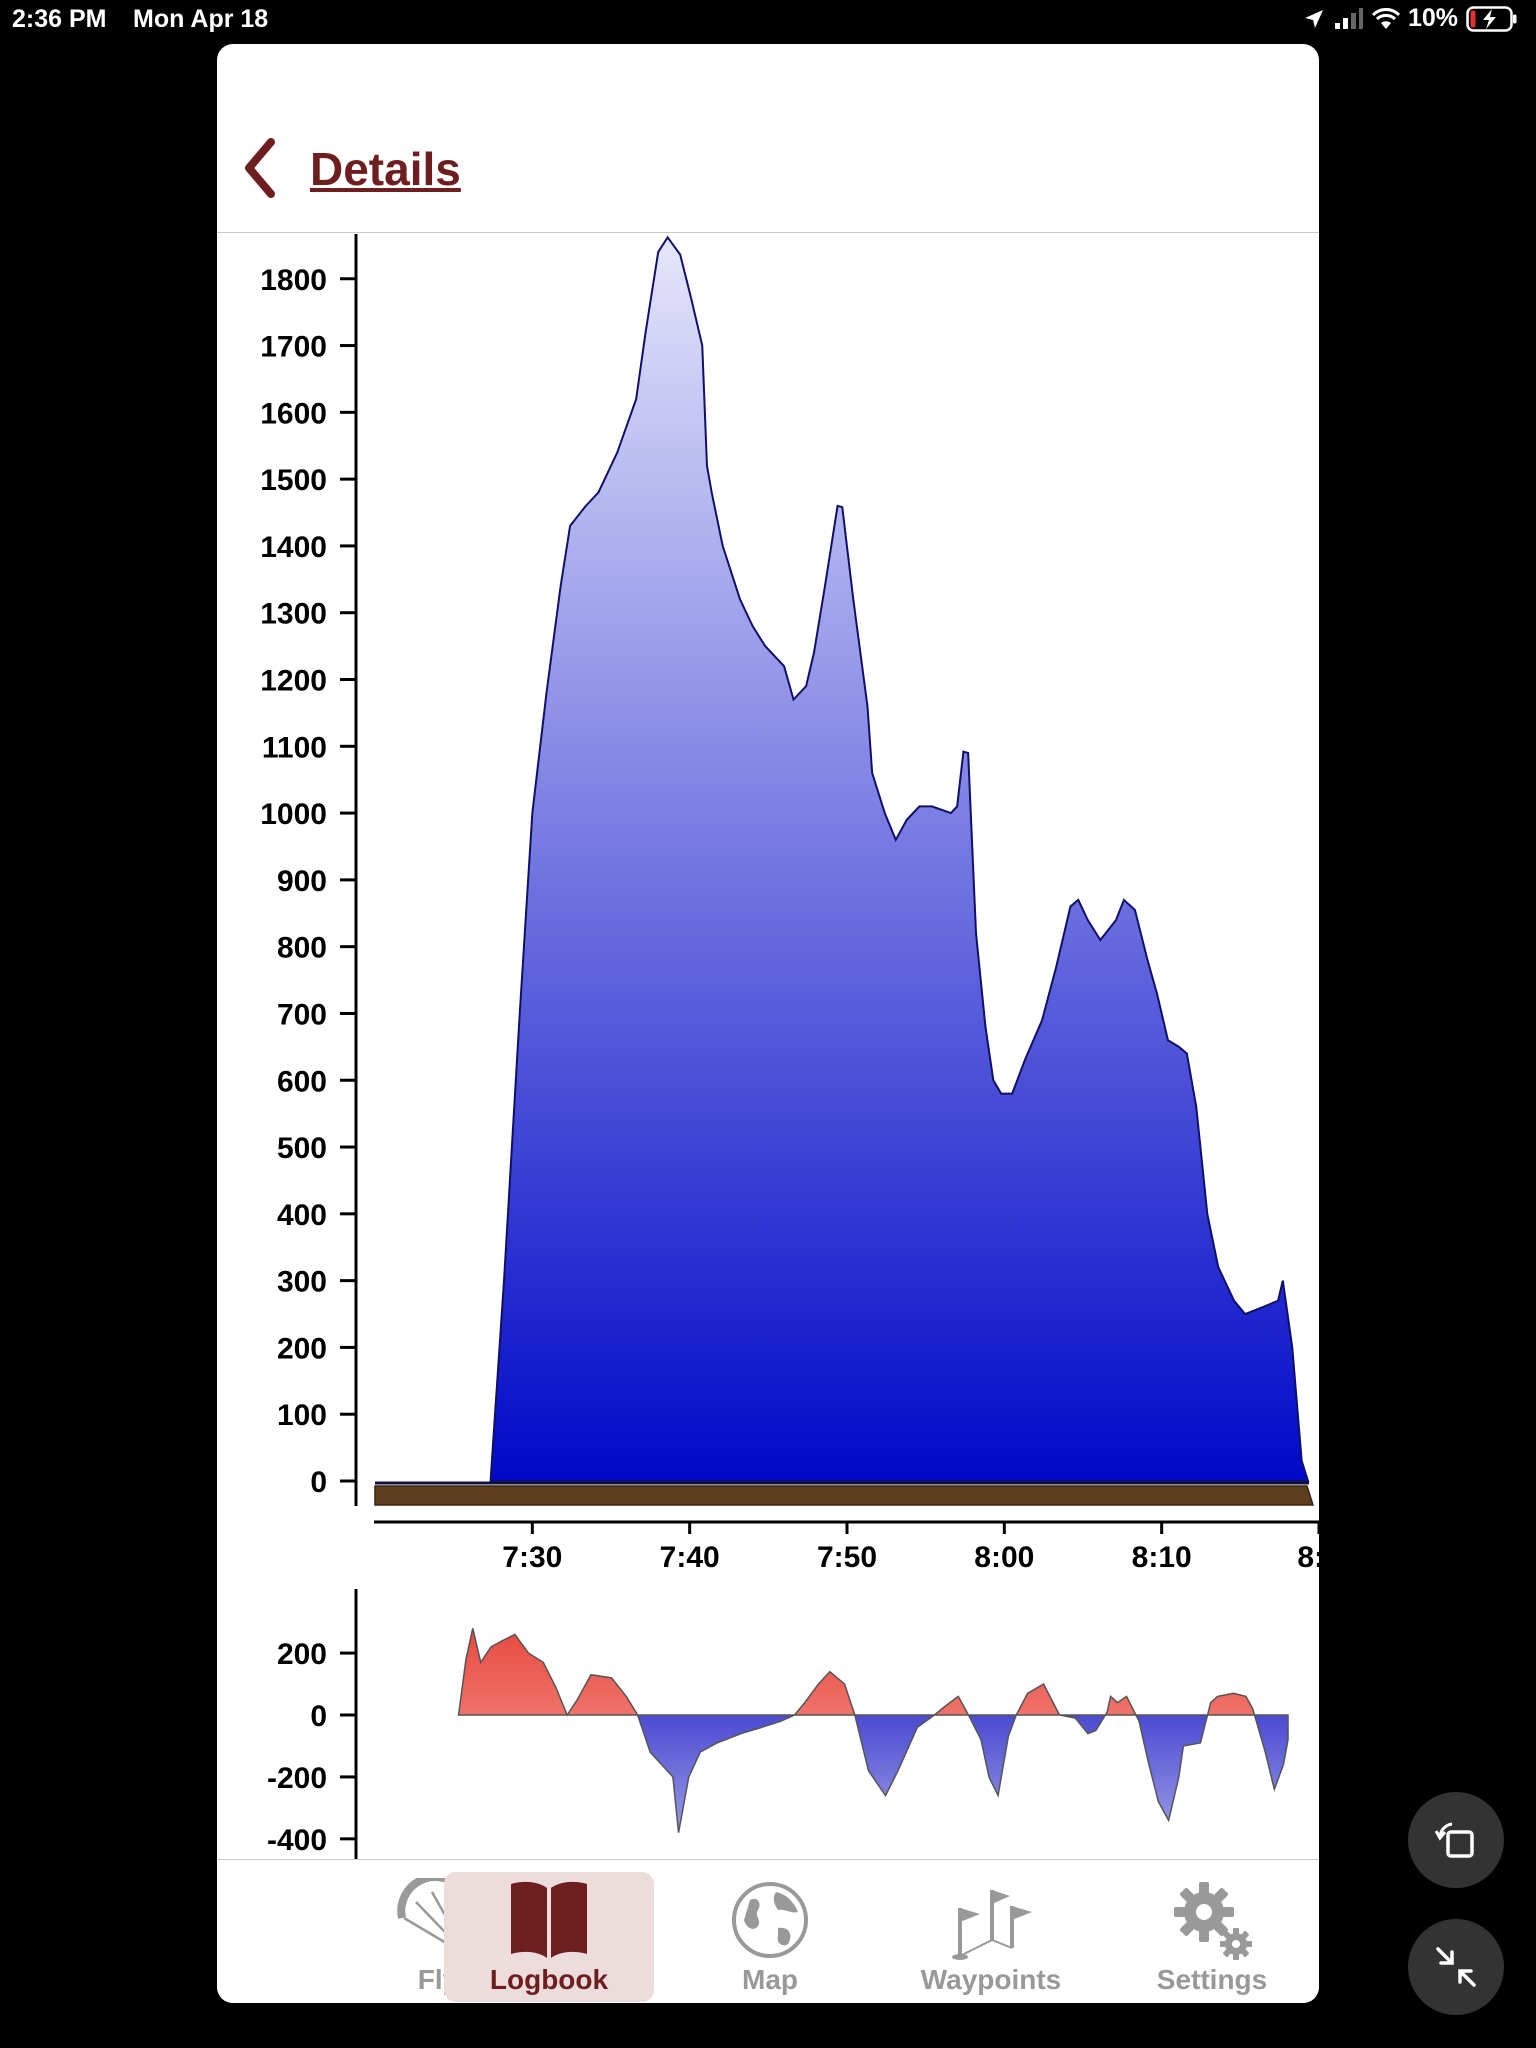 The width and height of the screenshot is (1536, 2048). Describe the element at coordinates (532, 1557) in the screenshot. I see `x-tick-label: 7:30` at that location.